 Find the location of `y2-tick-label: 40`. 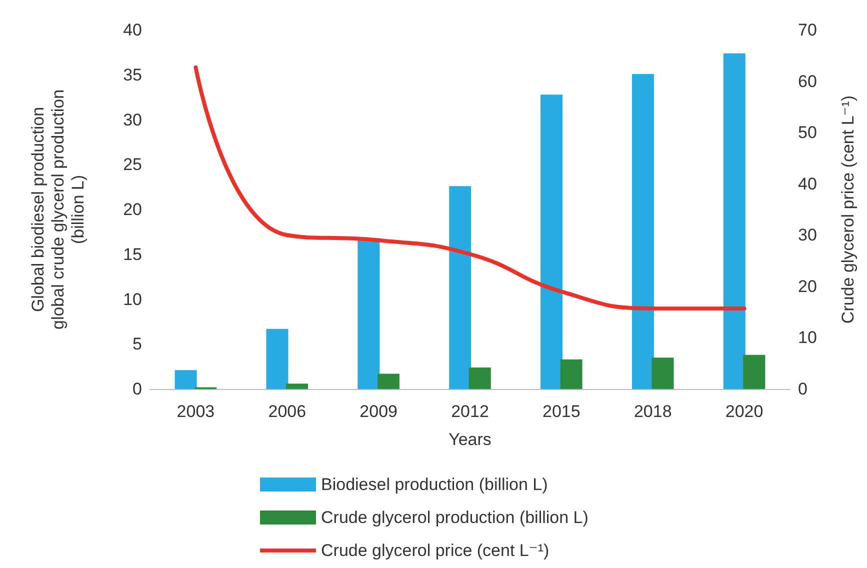

y2-tick-label: 40 is located at coordinates (807, 184).